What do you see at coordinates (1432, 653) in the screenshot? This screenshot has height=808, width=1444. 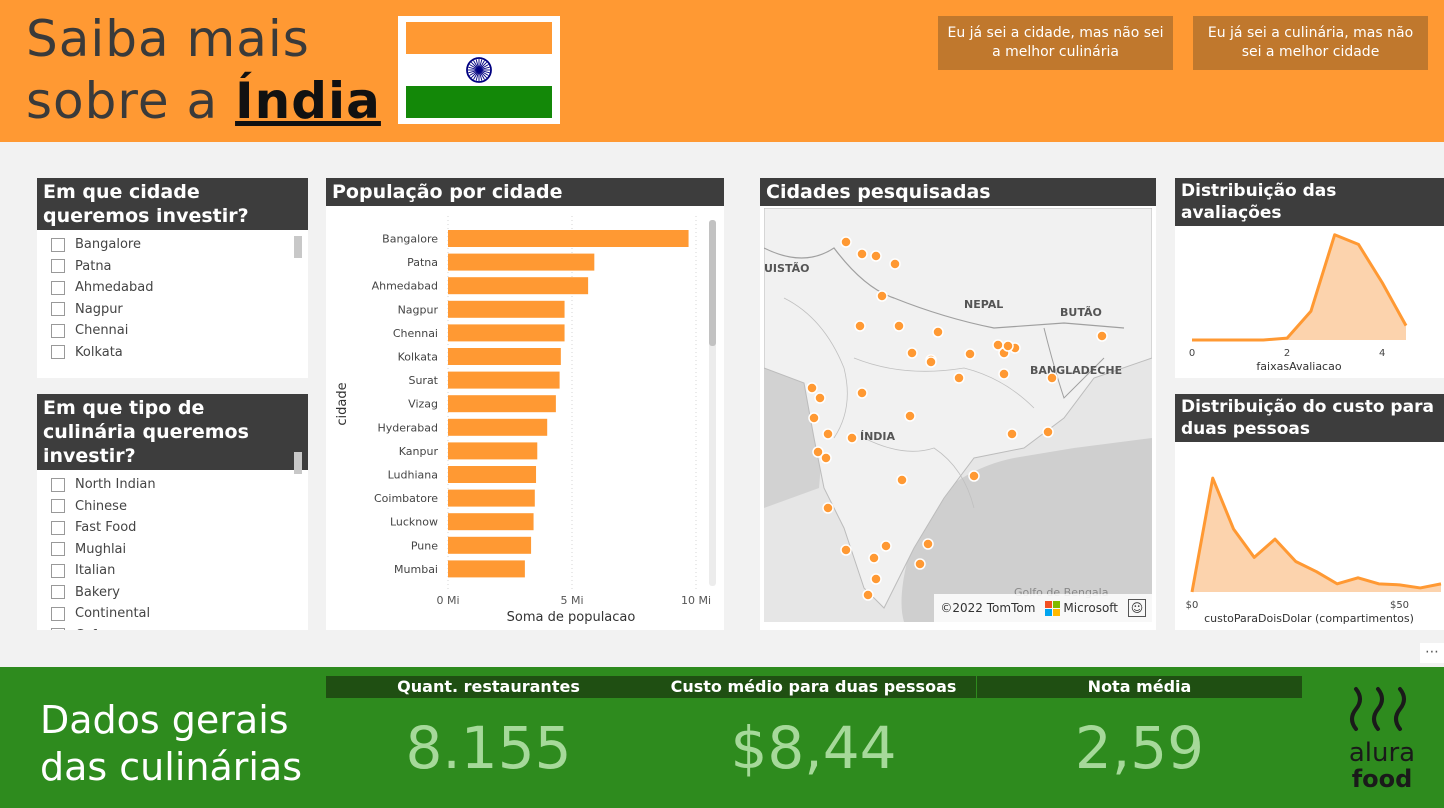 I see `more-options-icon: ⋯` at bounding box center [1432, 653].